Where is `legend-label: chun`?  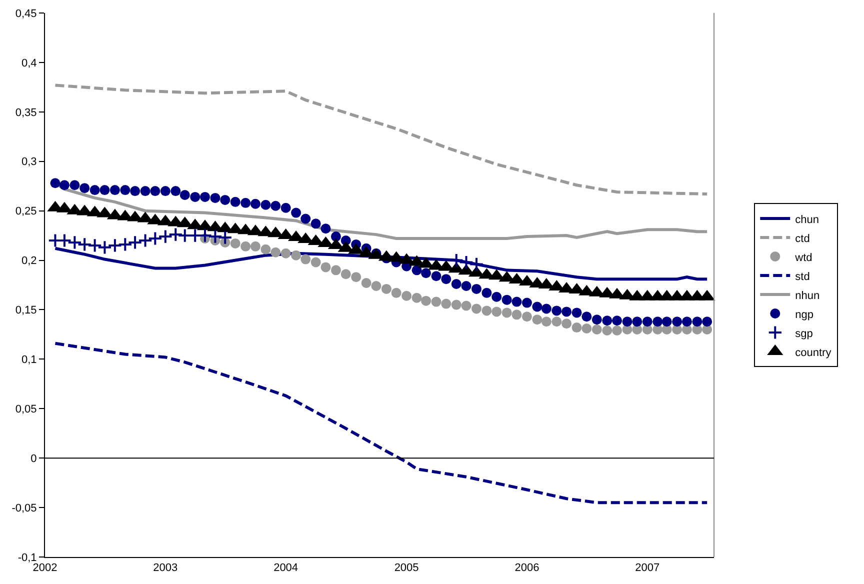 legend-label: chun is located at coordinates (807, 220).